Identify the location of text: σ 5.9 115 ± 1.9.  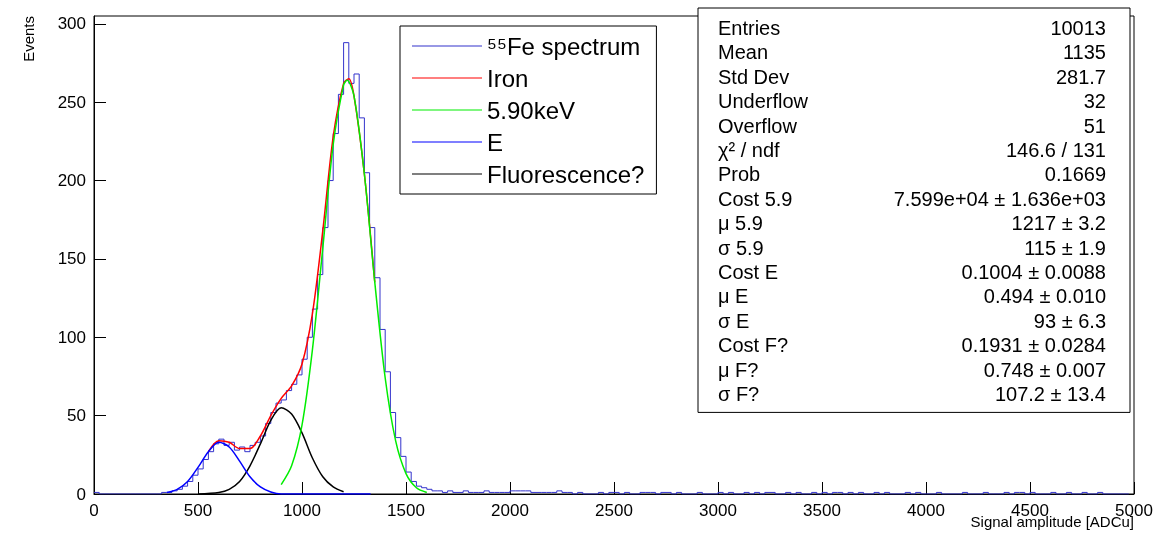
(912, 247).